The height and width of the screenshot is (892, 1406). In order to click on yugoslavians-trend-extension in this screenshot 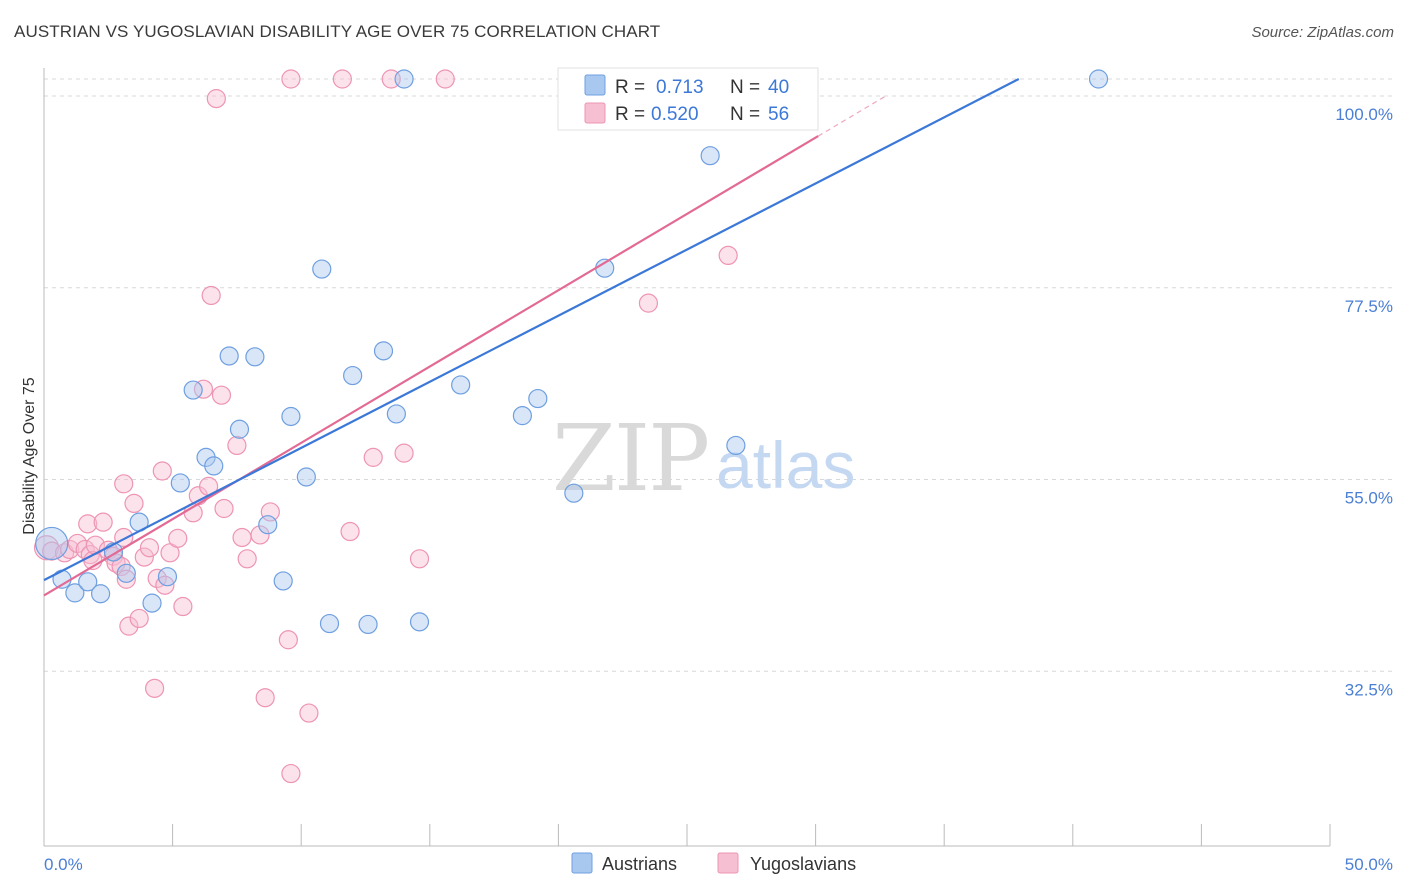, I will do `click(851, 116)`.